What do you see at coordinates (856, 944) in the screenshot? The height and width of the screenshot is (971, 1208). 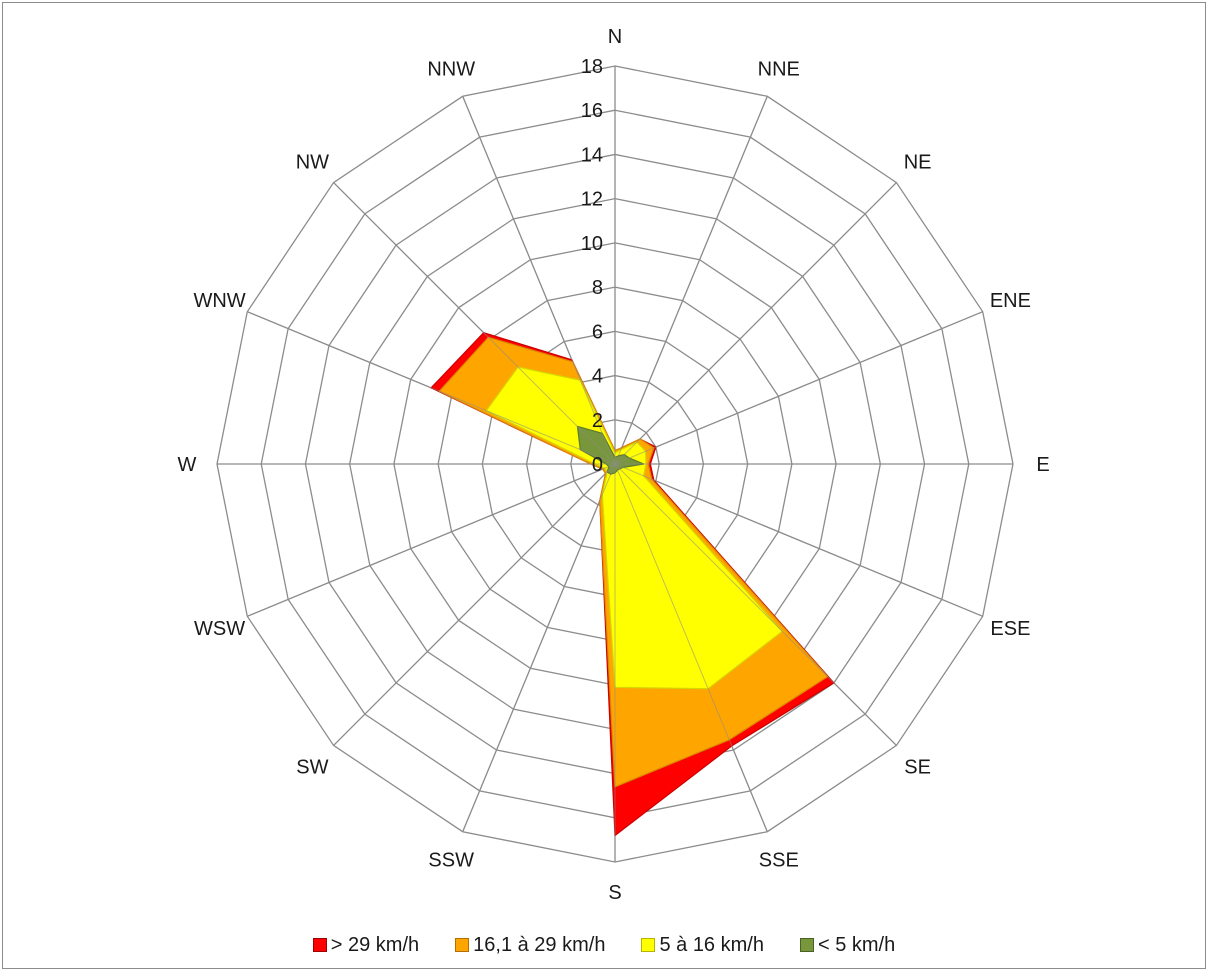 I see `legend-label: < 5 km/h` at bounding box center [856, 944].